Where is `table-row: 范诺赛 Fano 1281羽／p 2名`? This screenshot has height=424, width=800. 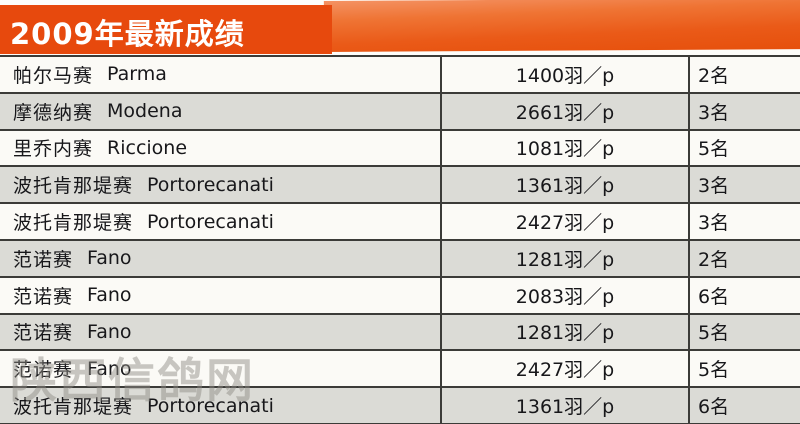
table-row: 范诺赛 Fano 1281羽／p 2名 is located at coordinates (400, 259).